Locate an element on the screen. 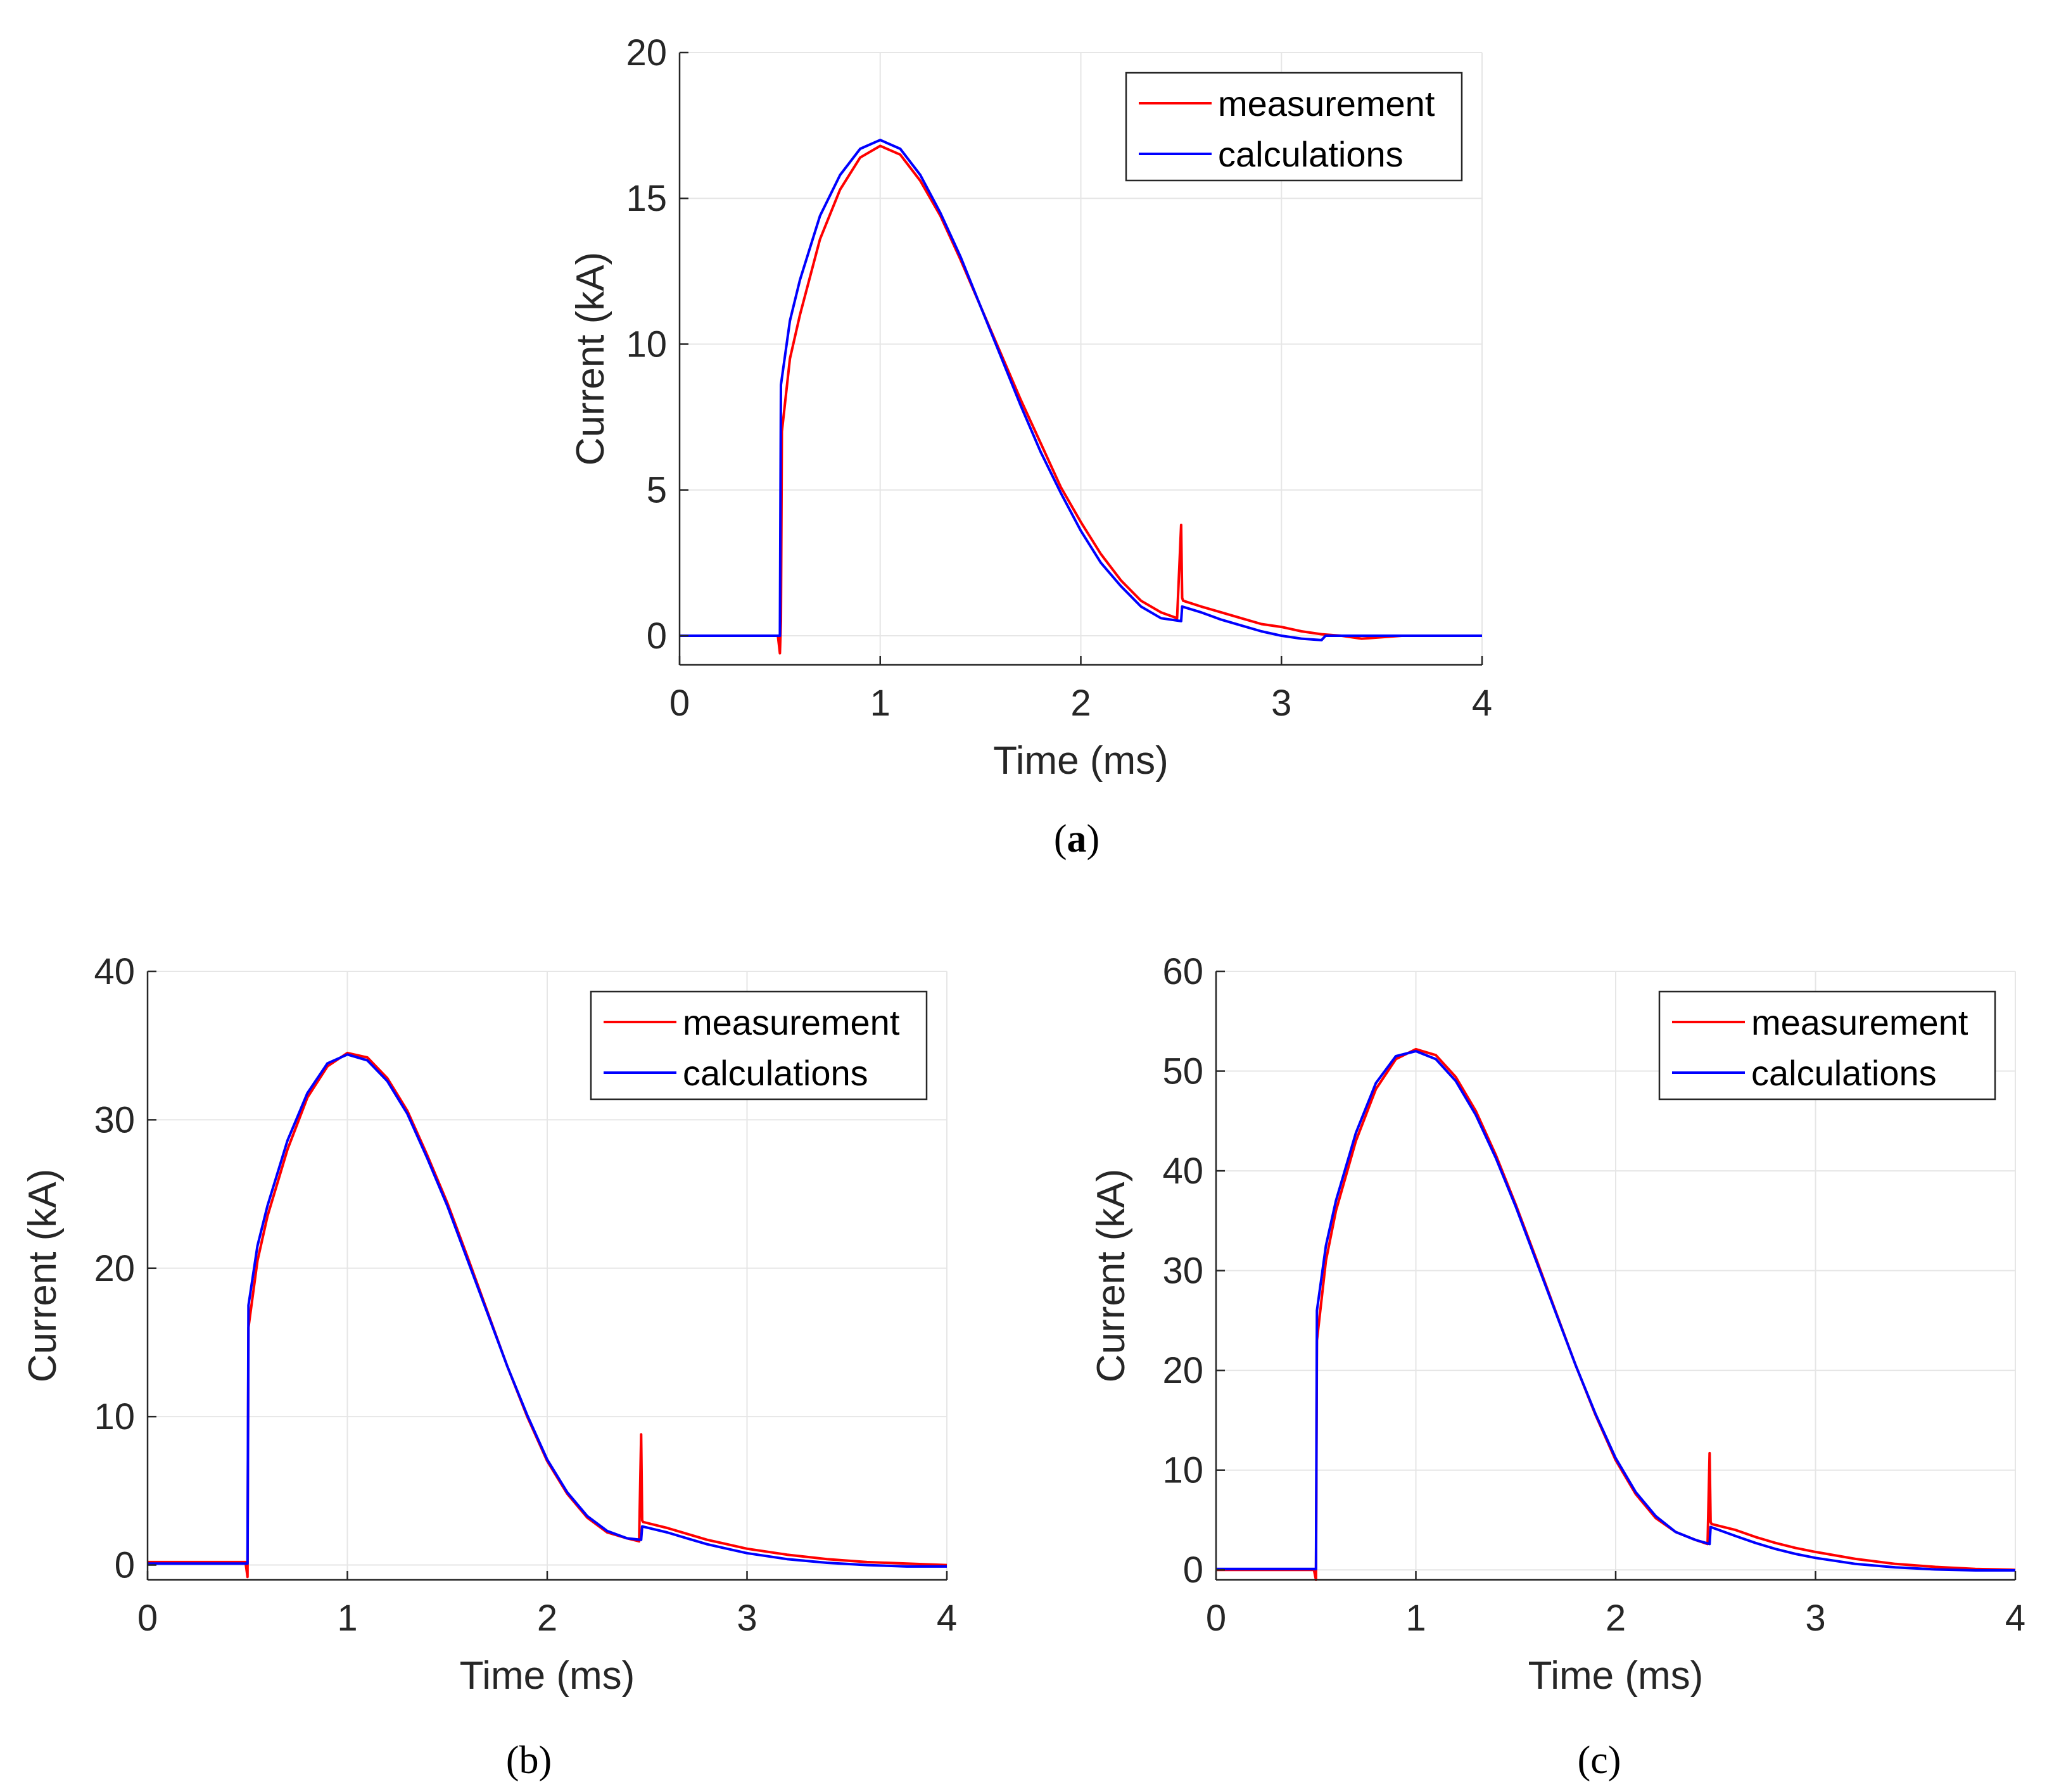 Image resolution: width=2047 pixels, height=1792 pixels. legend-label-measurement-c: measurement is located at coordinates (1859, 1022).